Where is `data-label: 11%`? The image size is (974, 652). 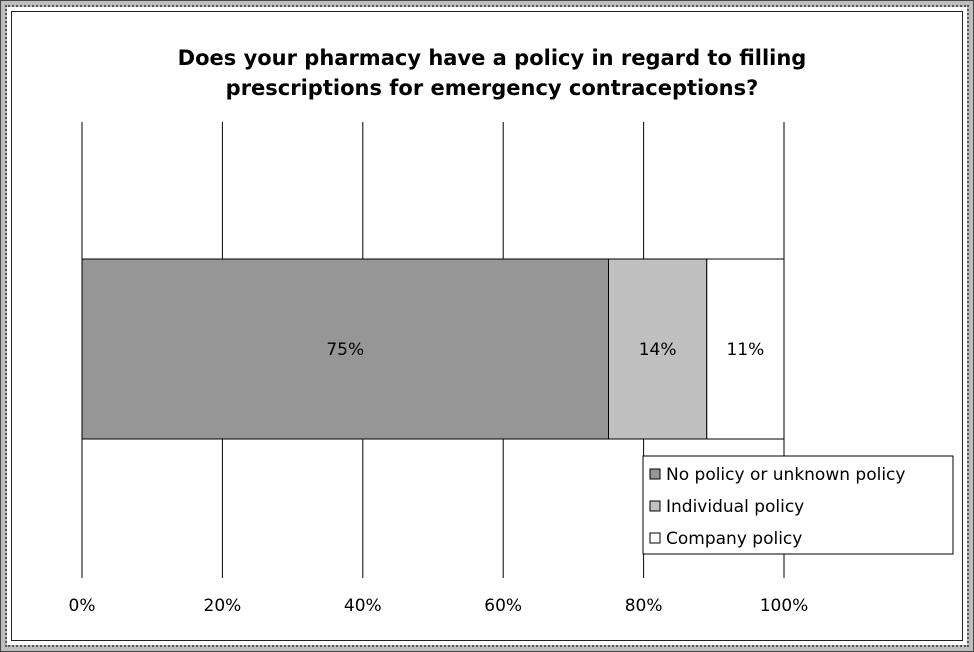 data-label: 11% is located at coordinates (745, 350).